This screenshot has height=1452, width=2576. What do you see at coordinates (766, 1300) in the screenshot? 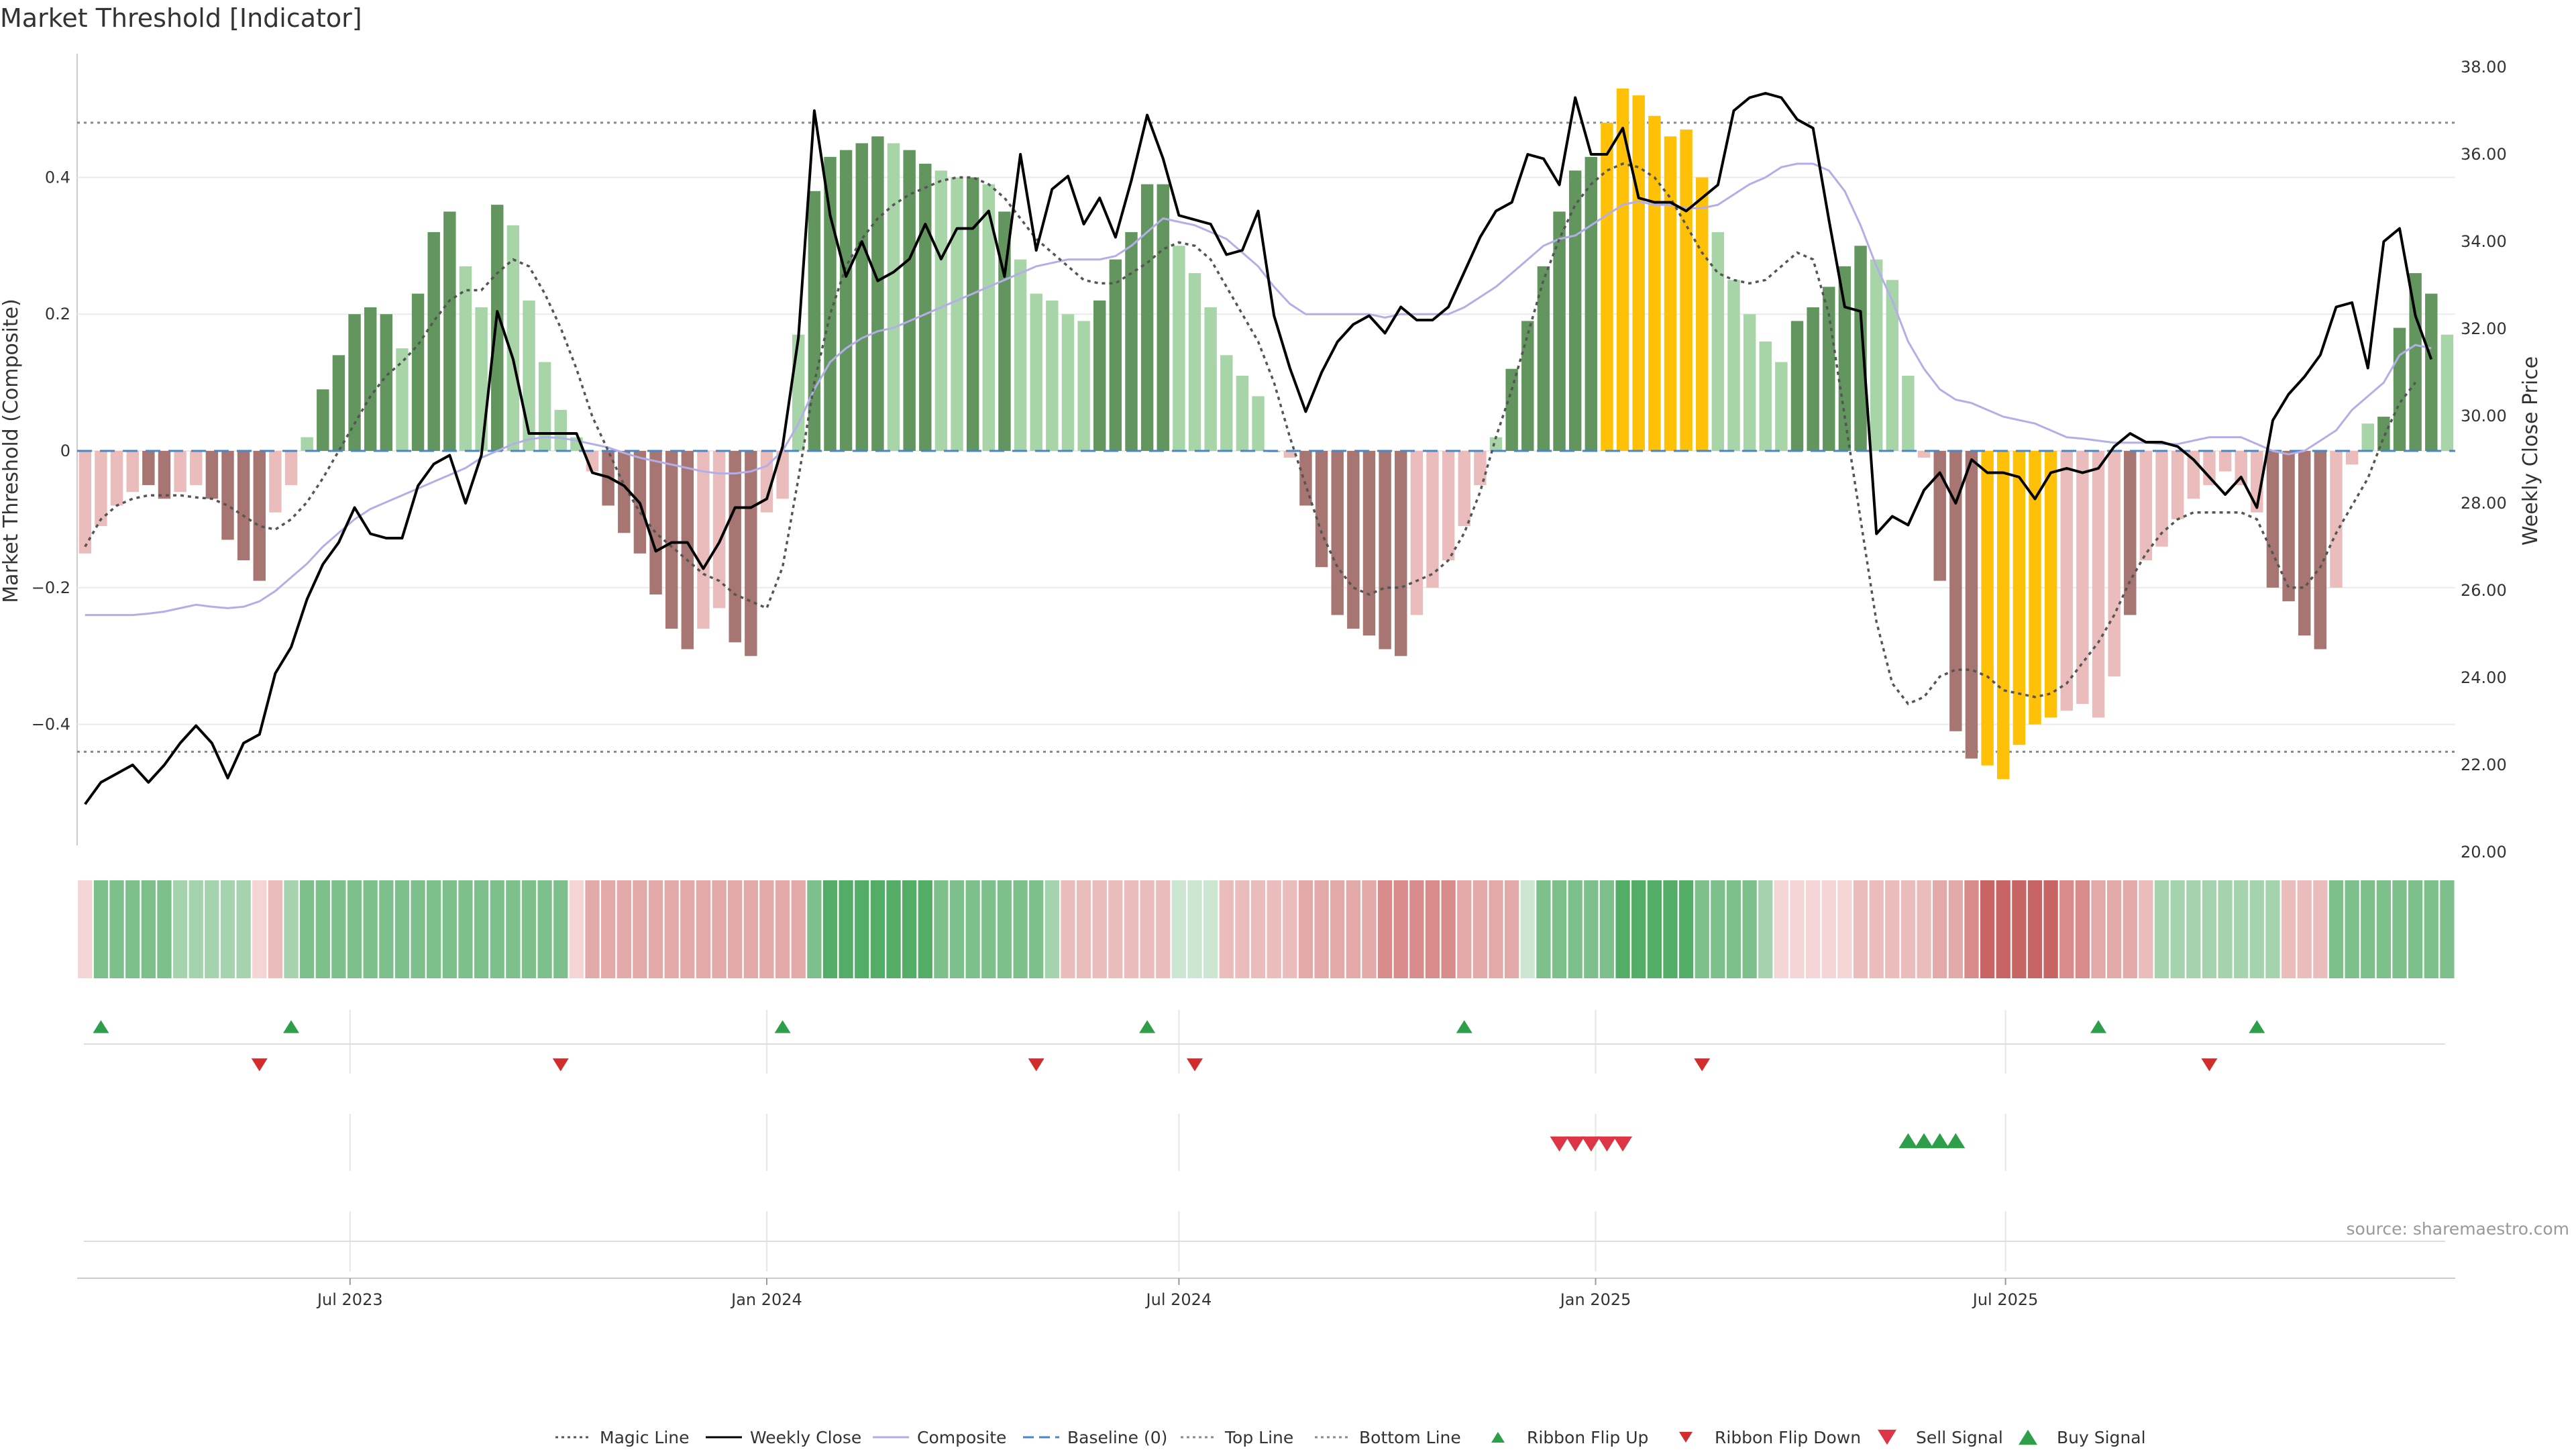
I see `x-tick-label: Jan 2024` at bounding box center [766, 1300].